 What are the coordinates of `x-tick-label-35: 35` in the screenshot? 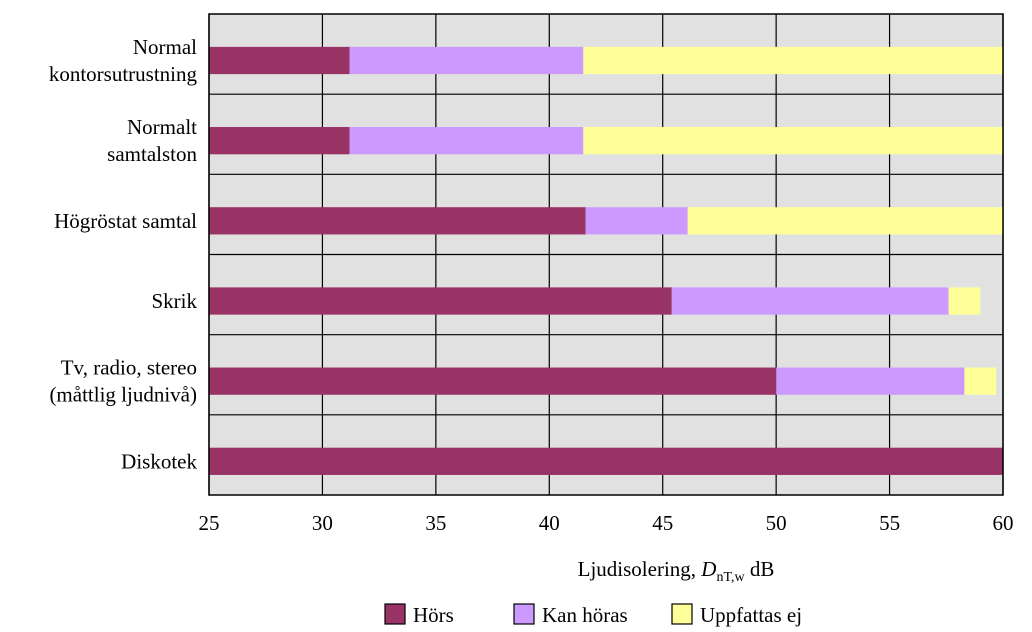 It's located at (435, 523).